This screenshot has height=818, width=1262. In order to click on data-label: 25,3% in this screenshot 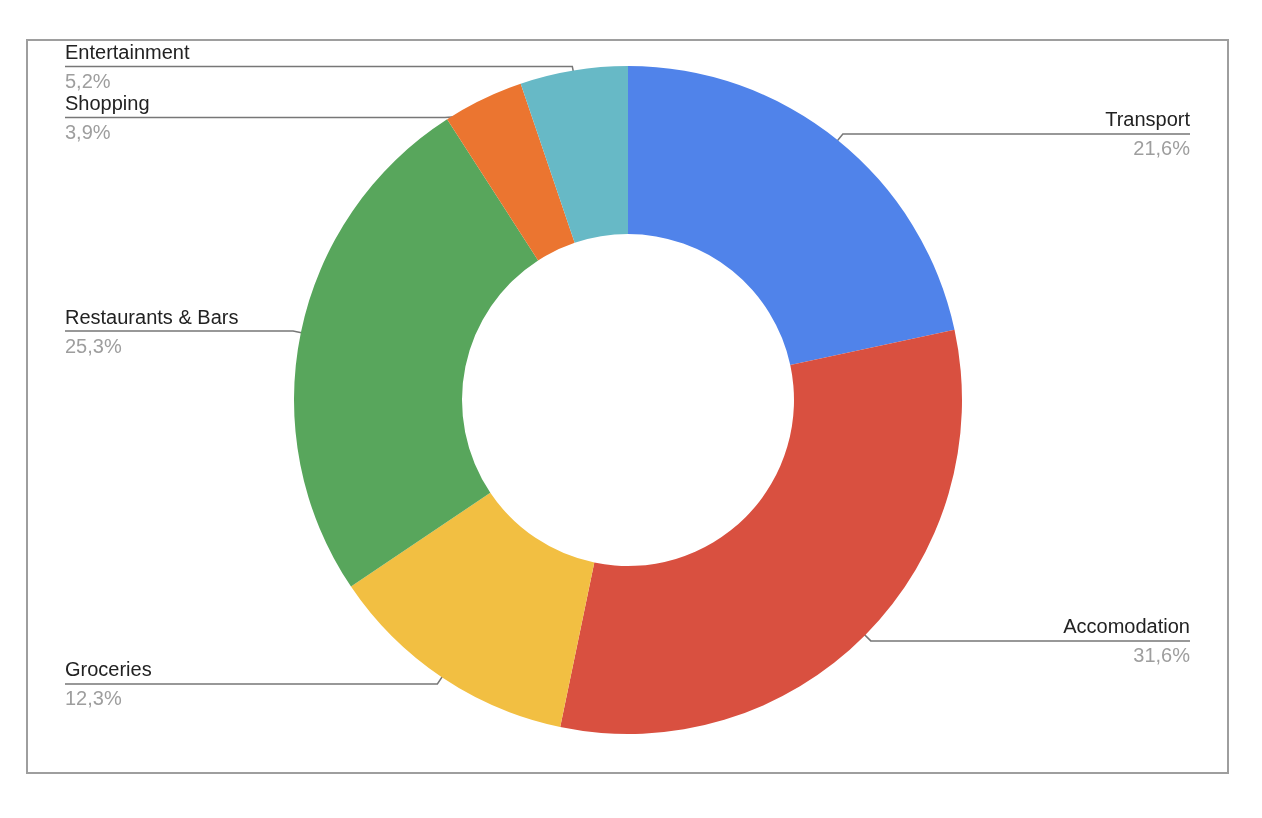, I will do `click(93, 345)`.